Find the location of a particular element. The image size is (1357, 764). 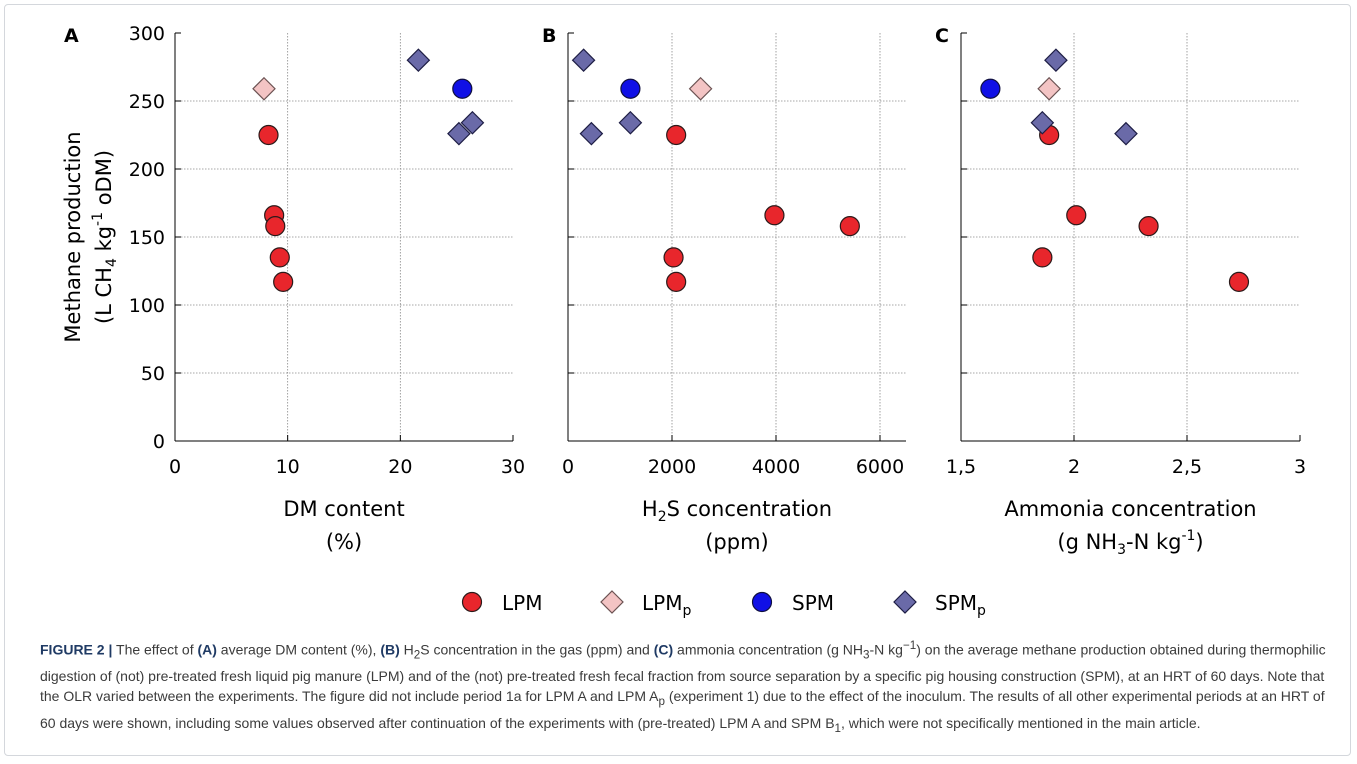

y-tick-label: 200 is located at coordinates (147, 170).